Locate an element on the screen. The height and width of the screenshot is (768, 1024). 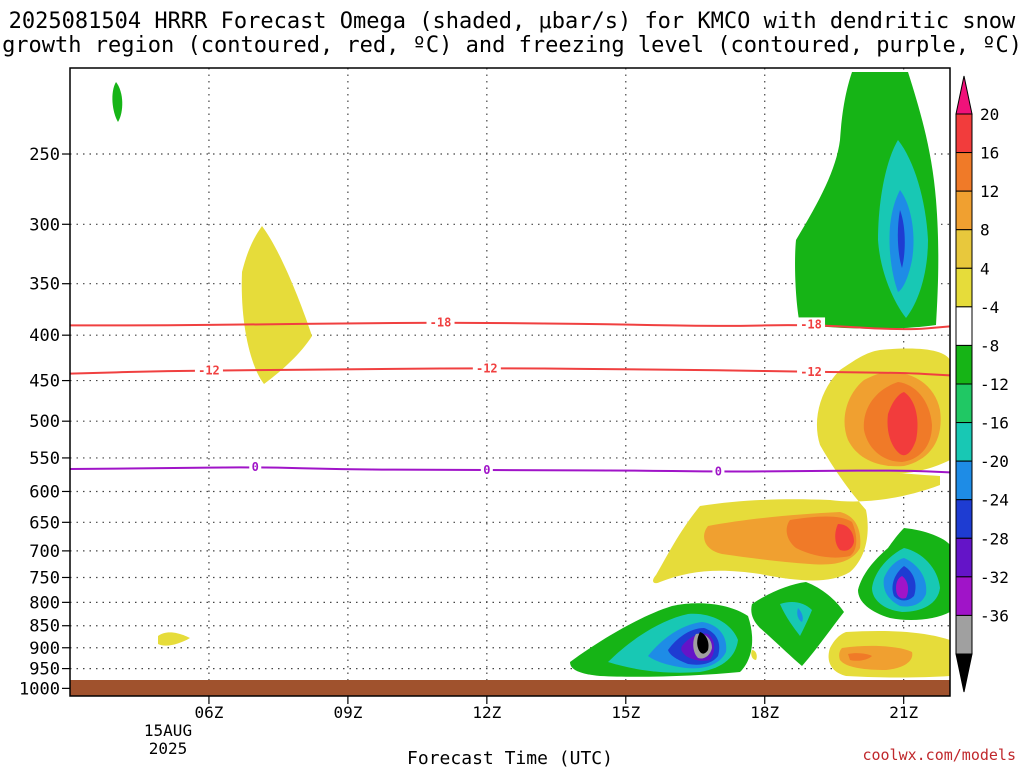
credit-text: coolwx.com/models is located at coordinates (939, 755).